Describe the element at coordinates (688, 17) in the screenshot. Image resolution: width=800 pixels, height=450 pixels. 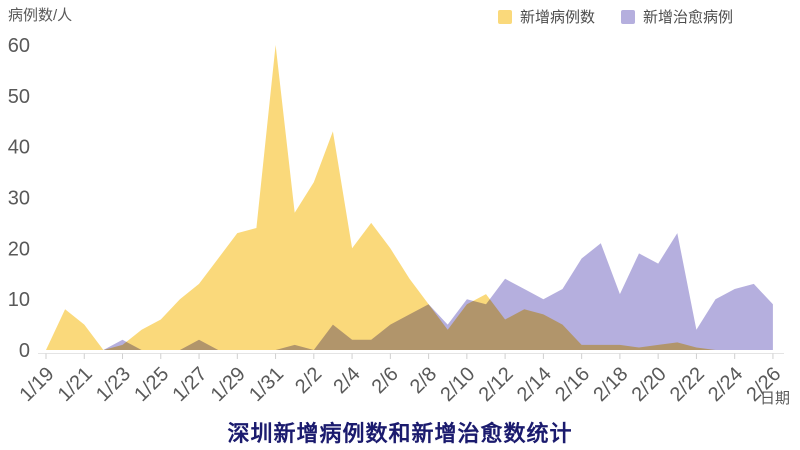
I see `legend-label-new-cured: 新增治愈病例` at that location.